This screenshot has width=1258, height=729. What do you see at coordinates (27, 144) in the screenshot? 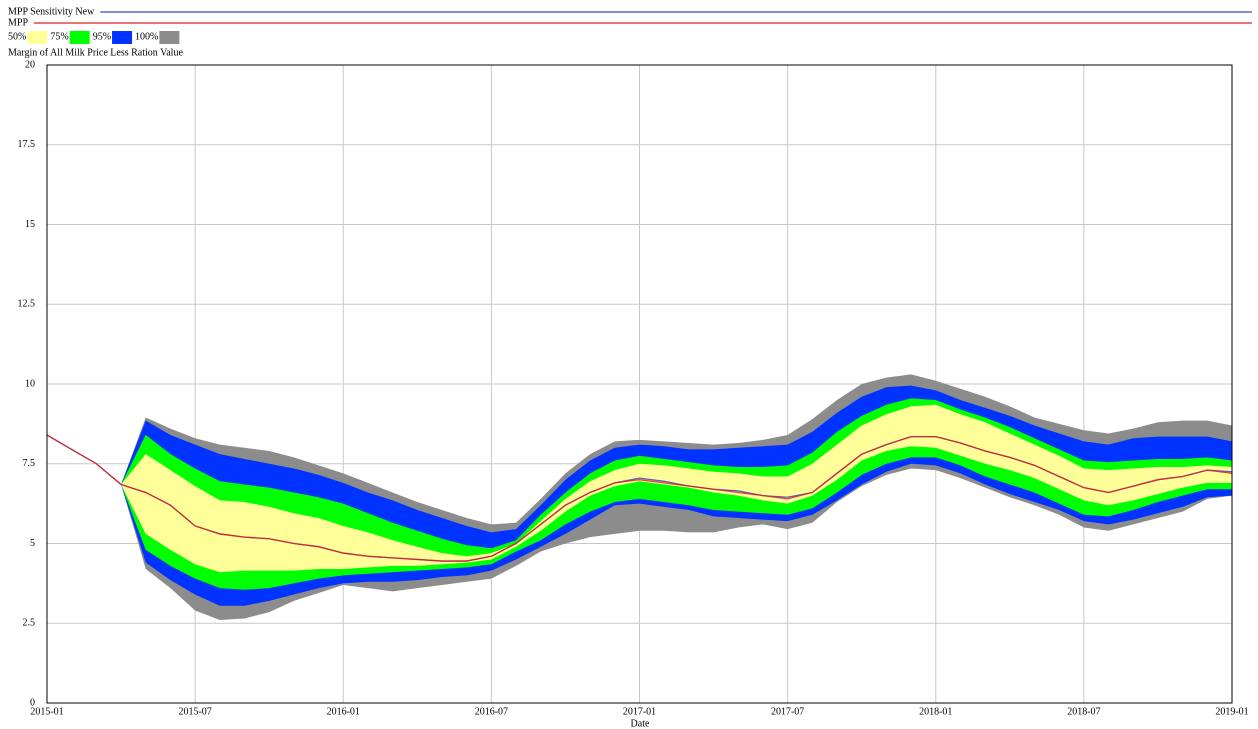
I see `y-tick-label: 17.5` at bounding box center [27, 144].